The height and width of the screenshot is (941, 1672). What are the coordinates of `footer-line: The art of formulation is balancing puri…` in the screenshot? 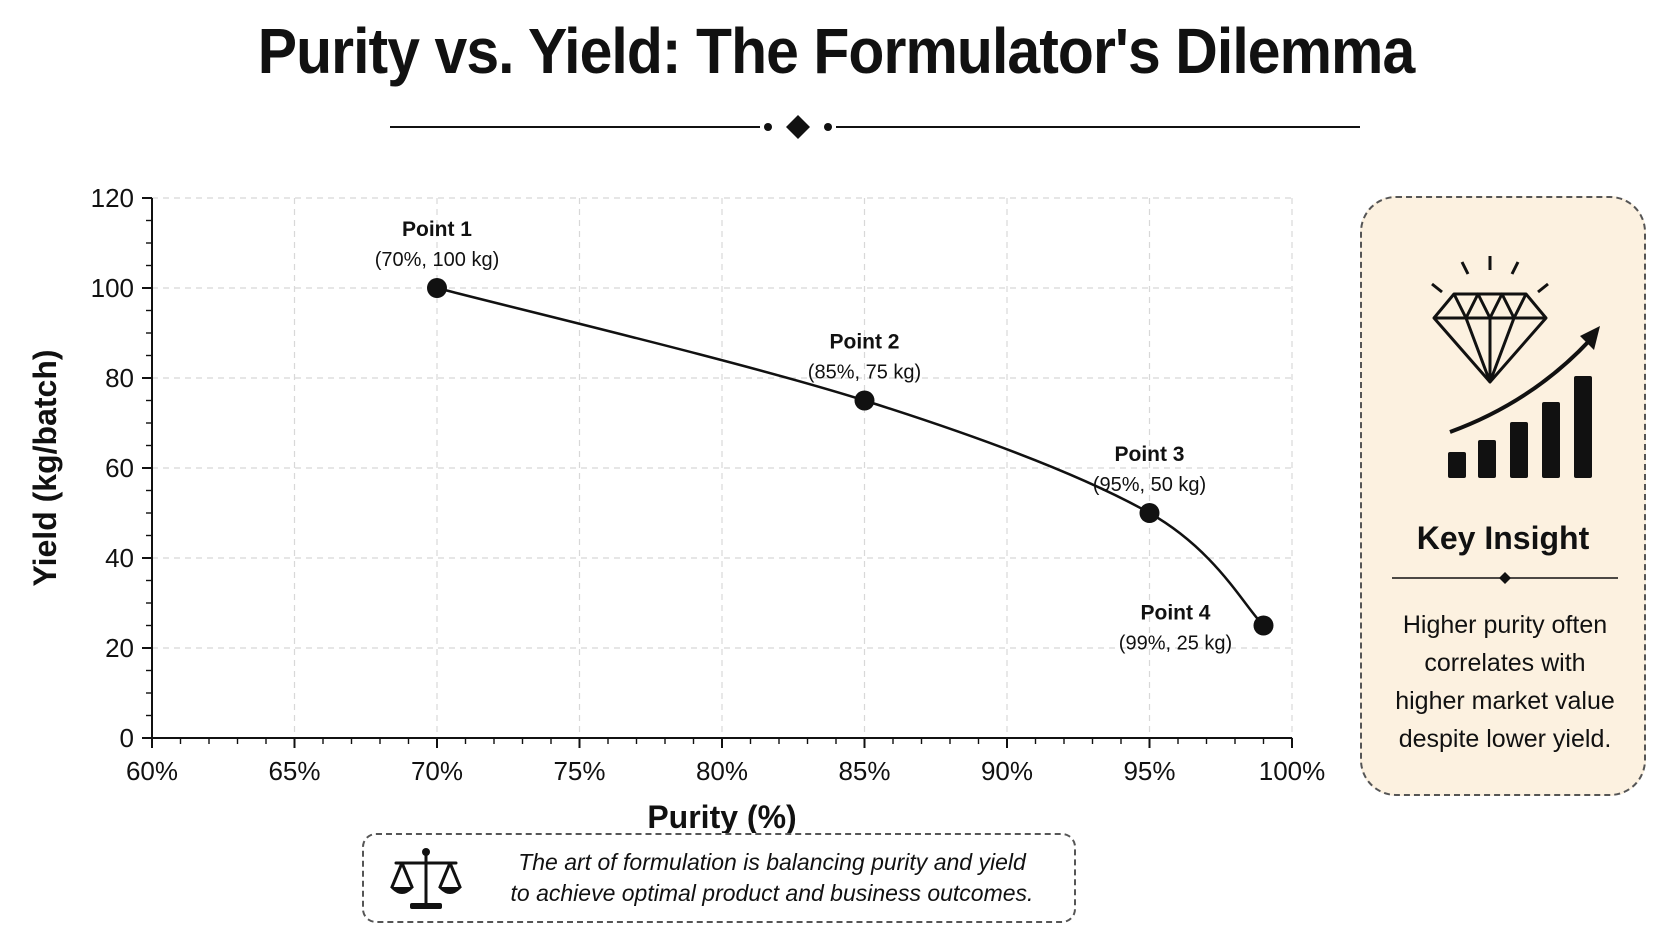 It's located at (772, 862).